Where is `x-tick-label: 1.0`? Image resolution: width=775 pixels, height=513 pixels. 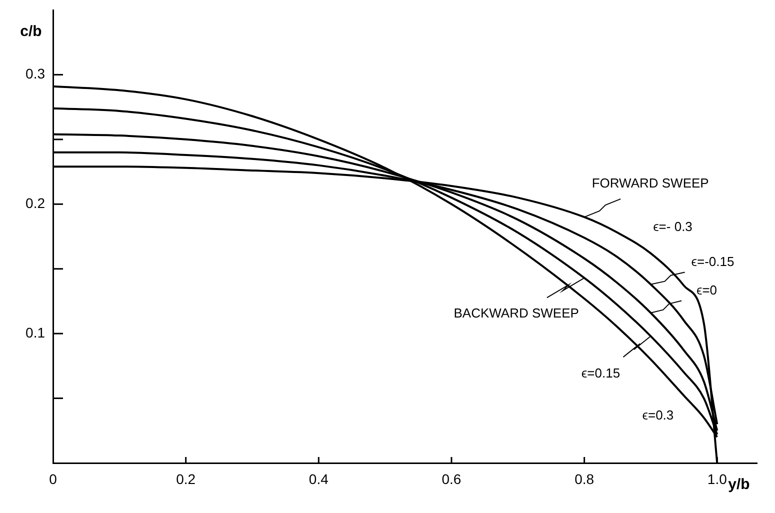
x-tick-label: 1.0 is located at coordinates (717, 478).